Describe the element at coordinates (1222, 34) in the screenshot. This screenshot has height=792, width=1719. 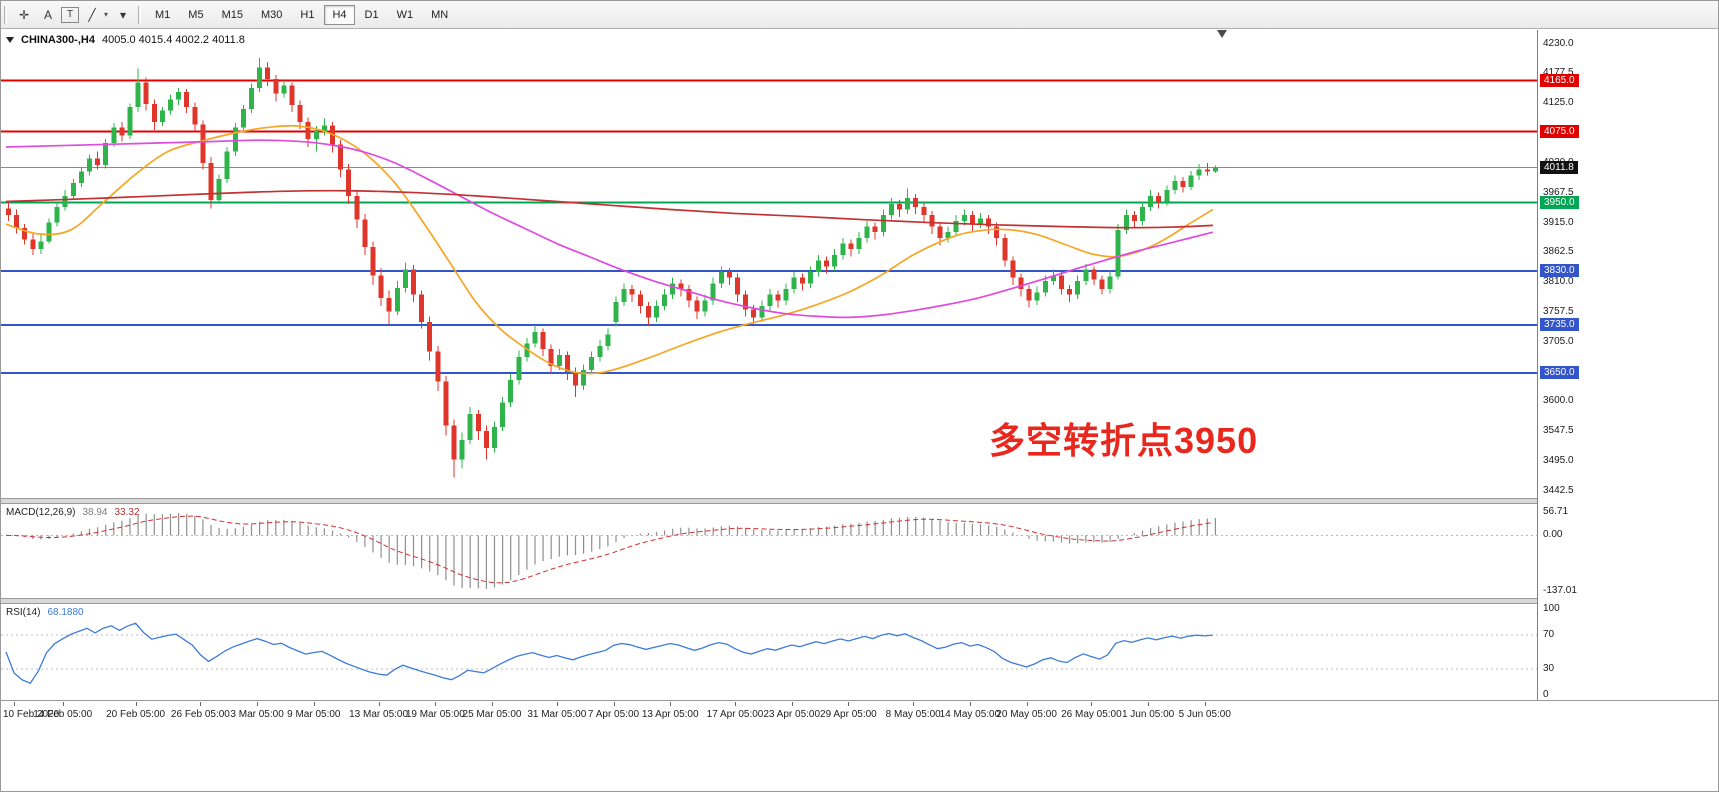
I see `chart-shift-marker` at that location.